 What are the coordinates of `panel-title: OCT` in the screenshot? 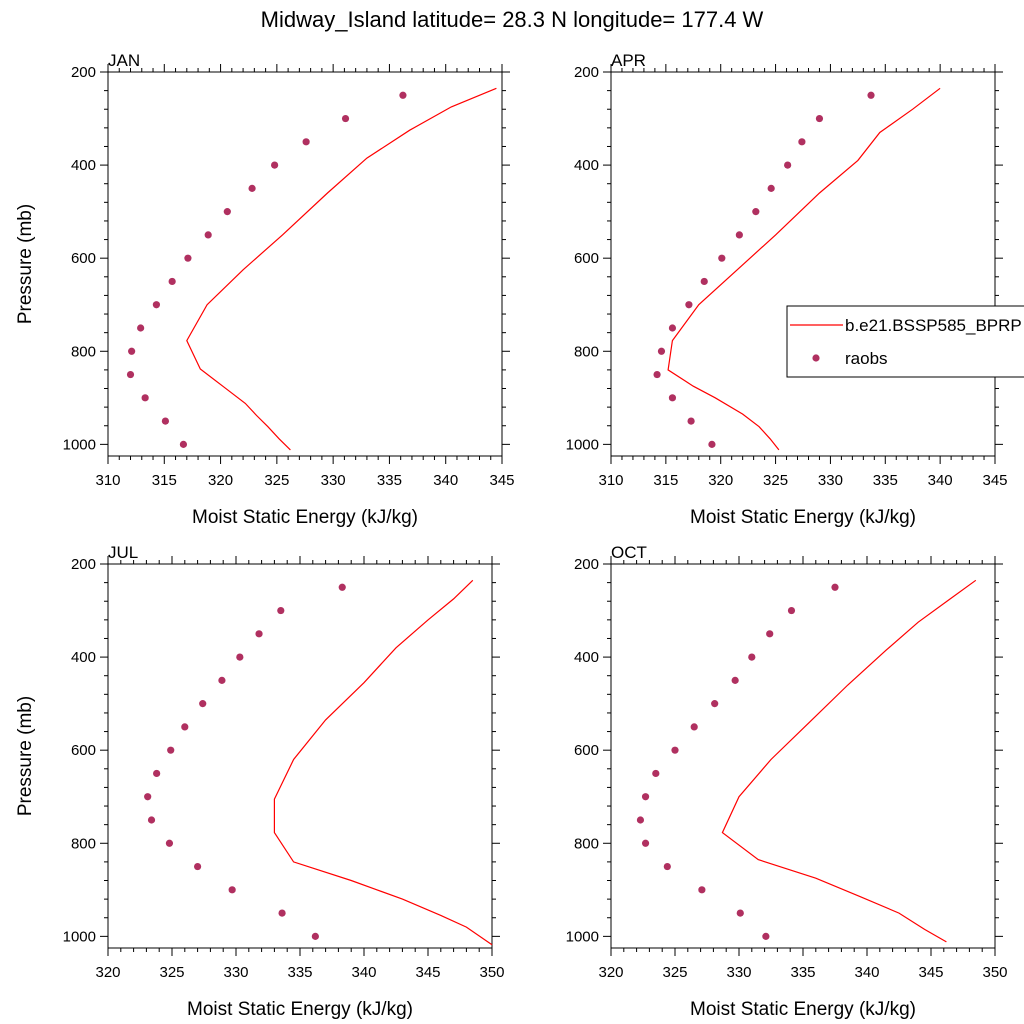 It's located at (629, 552).